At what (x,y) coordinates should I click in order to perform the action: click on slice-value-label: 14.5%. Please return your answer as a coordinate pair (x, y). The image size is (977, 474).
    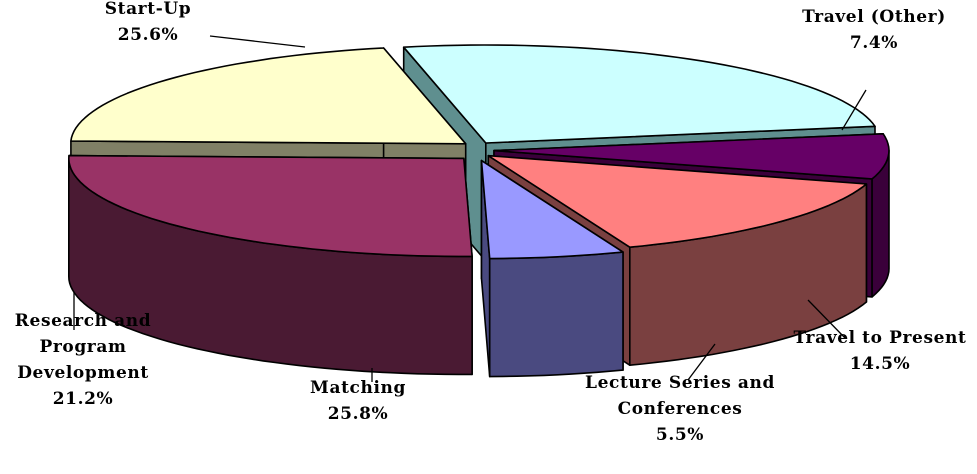
    Looking at the image, I should click on (880, 364).